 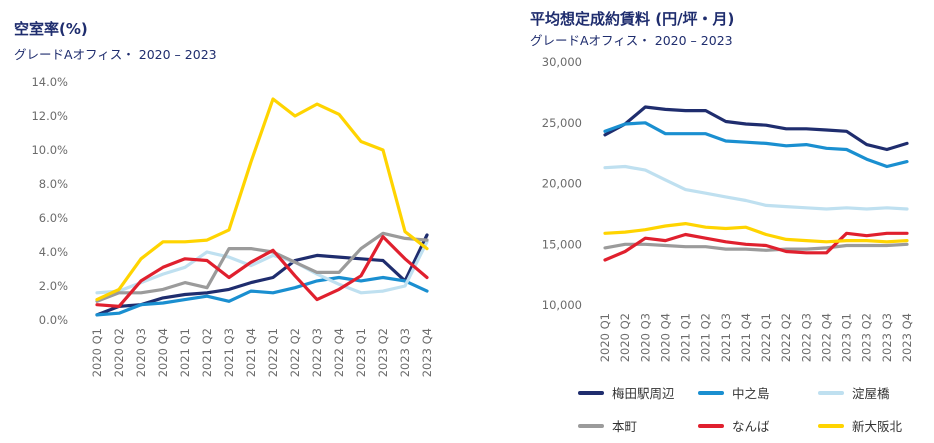 I want to click on vacancy-y-tick-label: 2.0%, so click(x=53, y=286).